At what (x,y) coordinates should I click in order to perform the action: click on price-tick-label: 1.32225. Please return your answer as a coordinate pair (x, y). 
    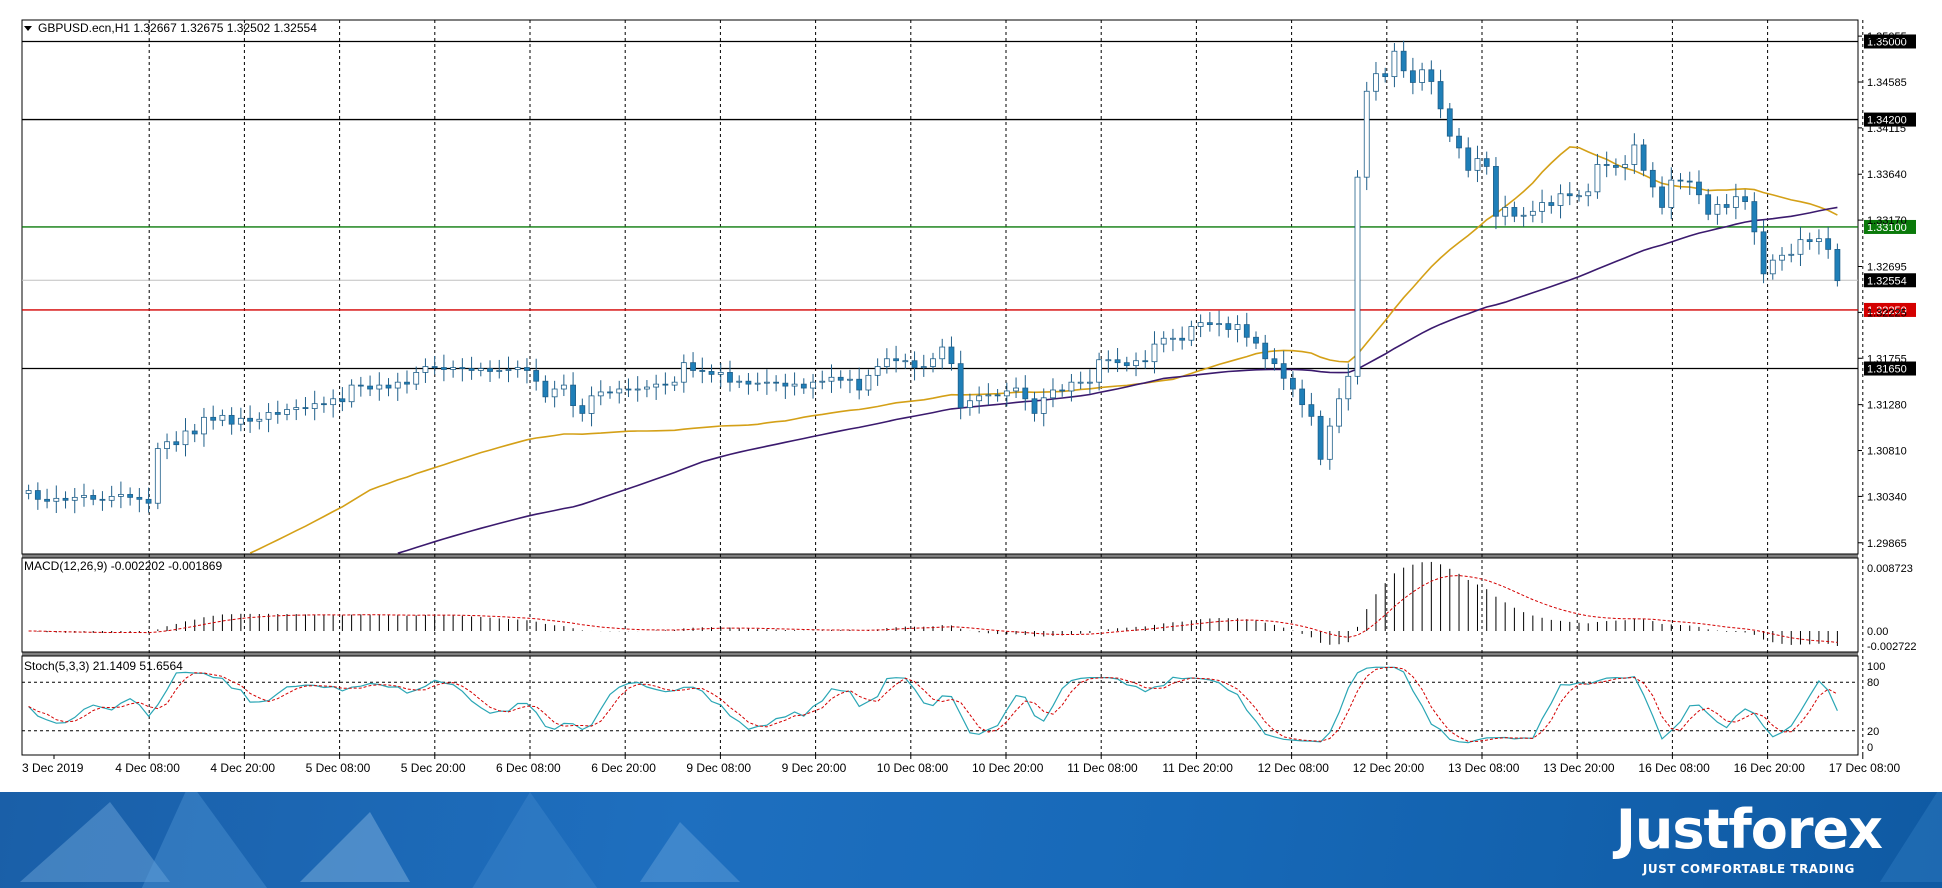
    Looking at the image, I should click on (1887, 313).